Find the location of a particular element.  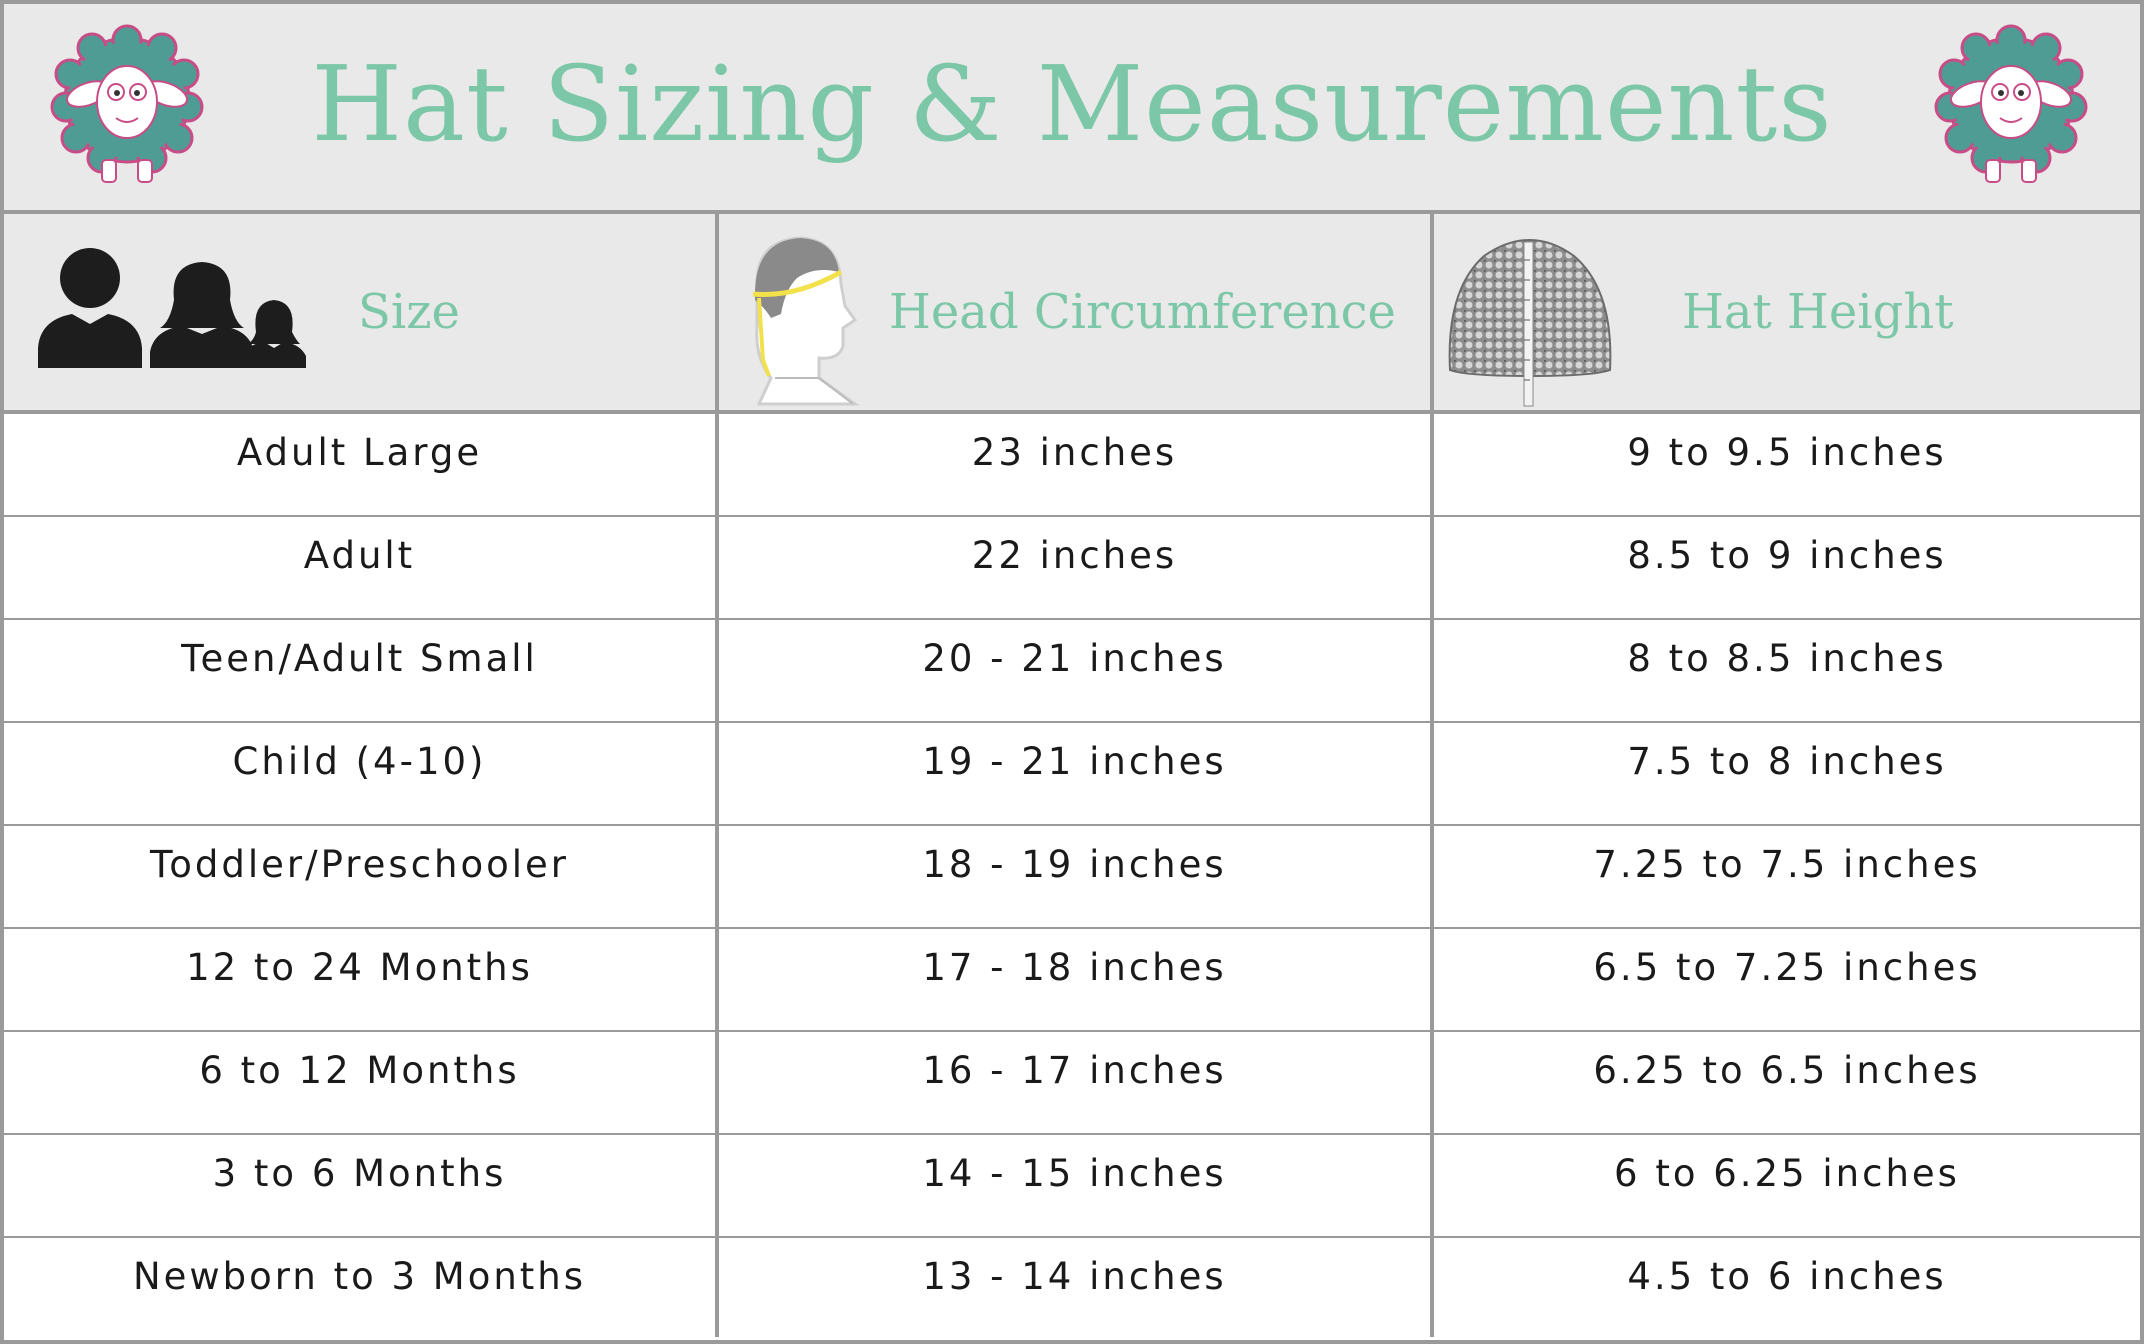

head-circumference-cell: 20 - 21 inches is located at coordinates (1074, 671).